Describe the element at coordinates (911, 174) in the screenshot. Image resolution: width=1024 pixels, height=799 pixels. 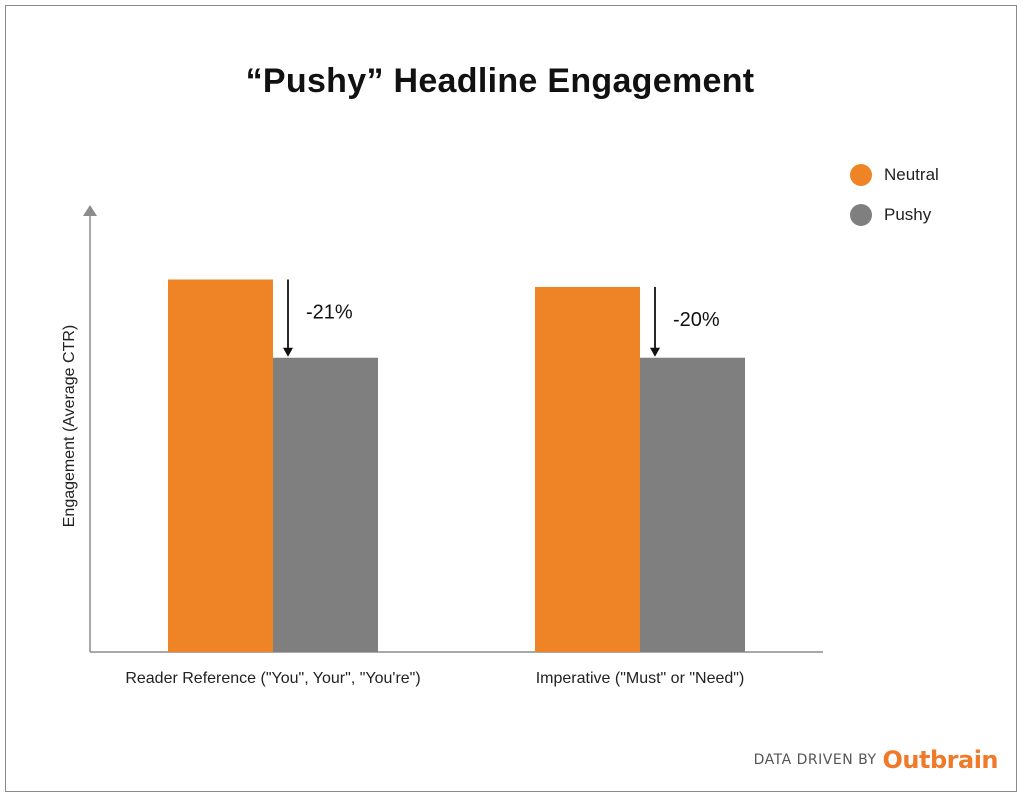
I see `legend-label-neutral: Neutral` at that location.